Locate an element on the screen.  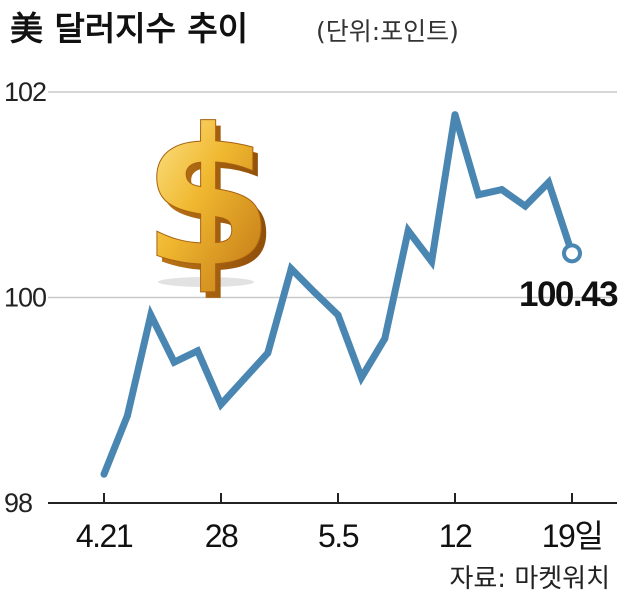
y-tick-label: 100 is located at coordinates (25, 298).